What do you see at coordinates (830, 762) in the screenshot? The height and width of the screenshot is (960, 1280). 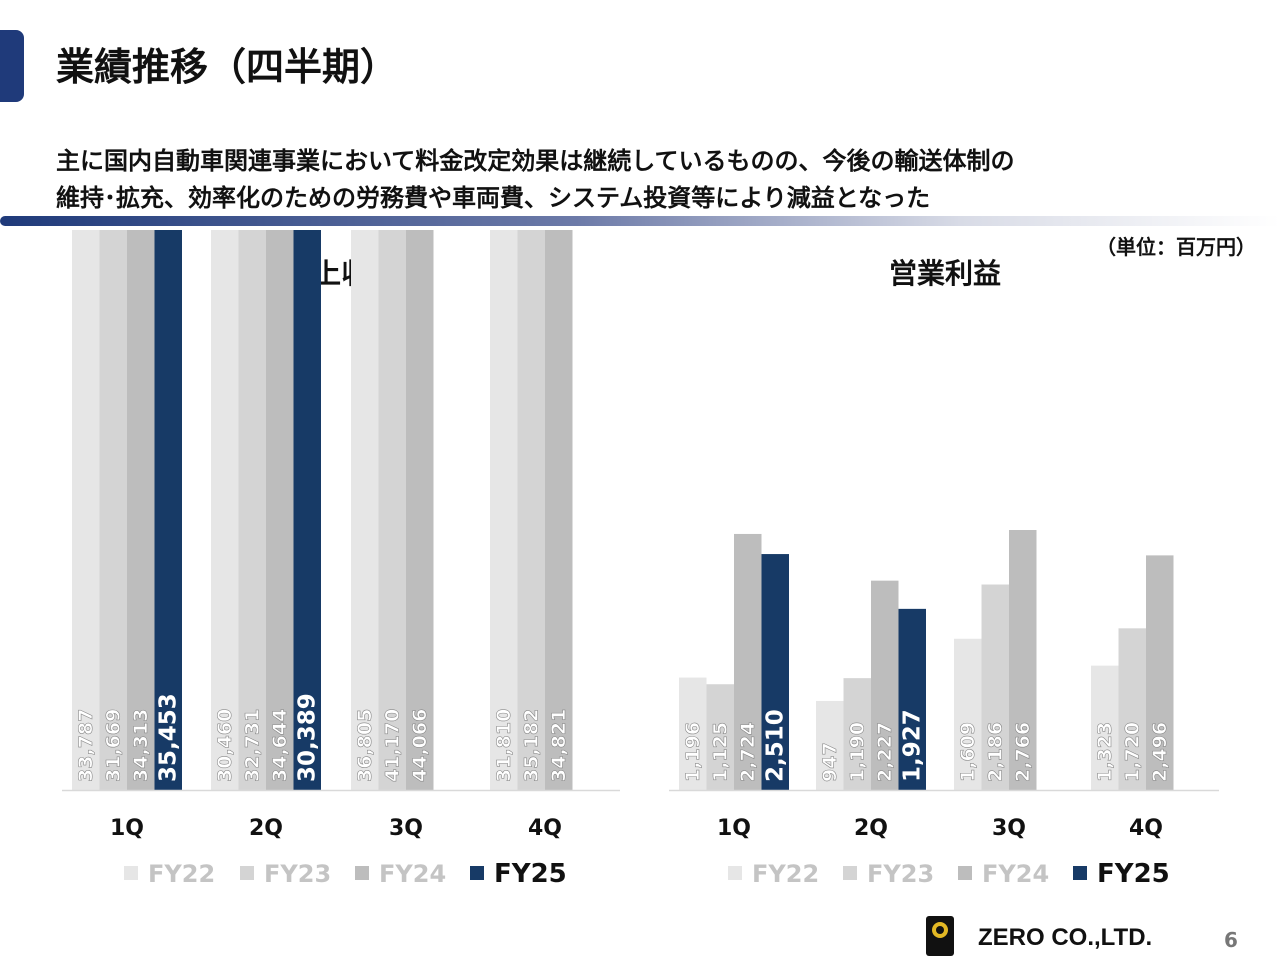 I see `data-label: 947` at bounding box center [830, 762].